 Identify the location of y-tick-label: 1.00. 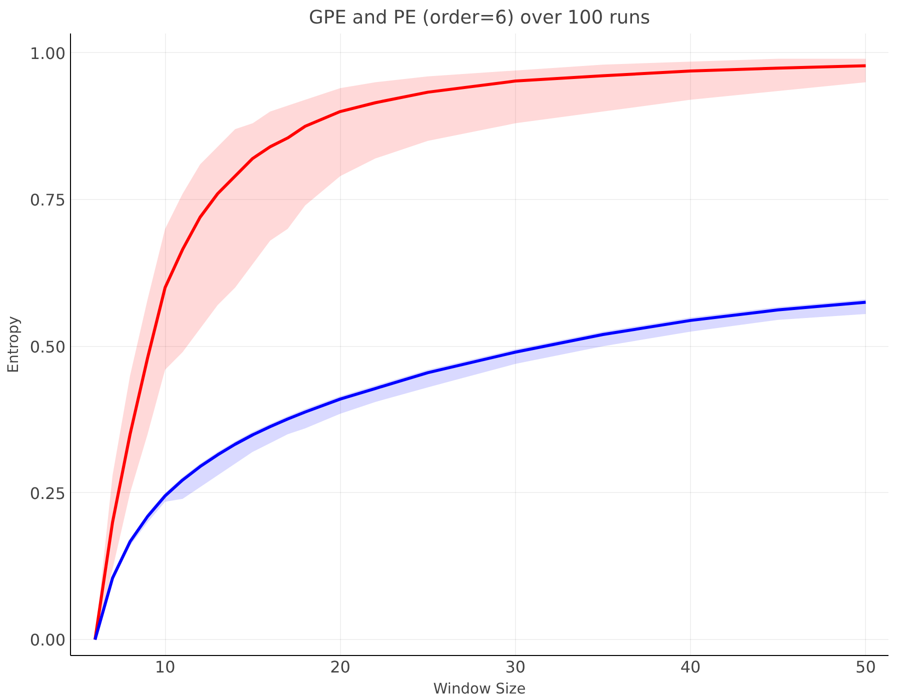
(48, 53).